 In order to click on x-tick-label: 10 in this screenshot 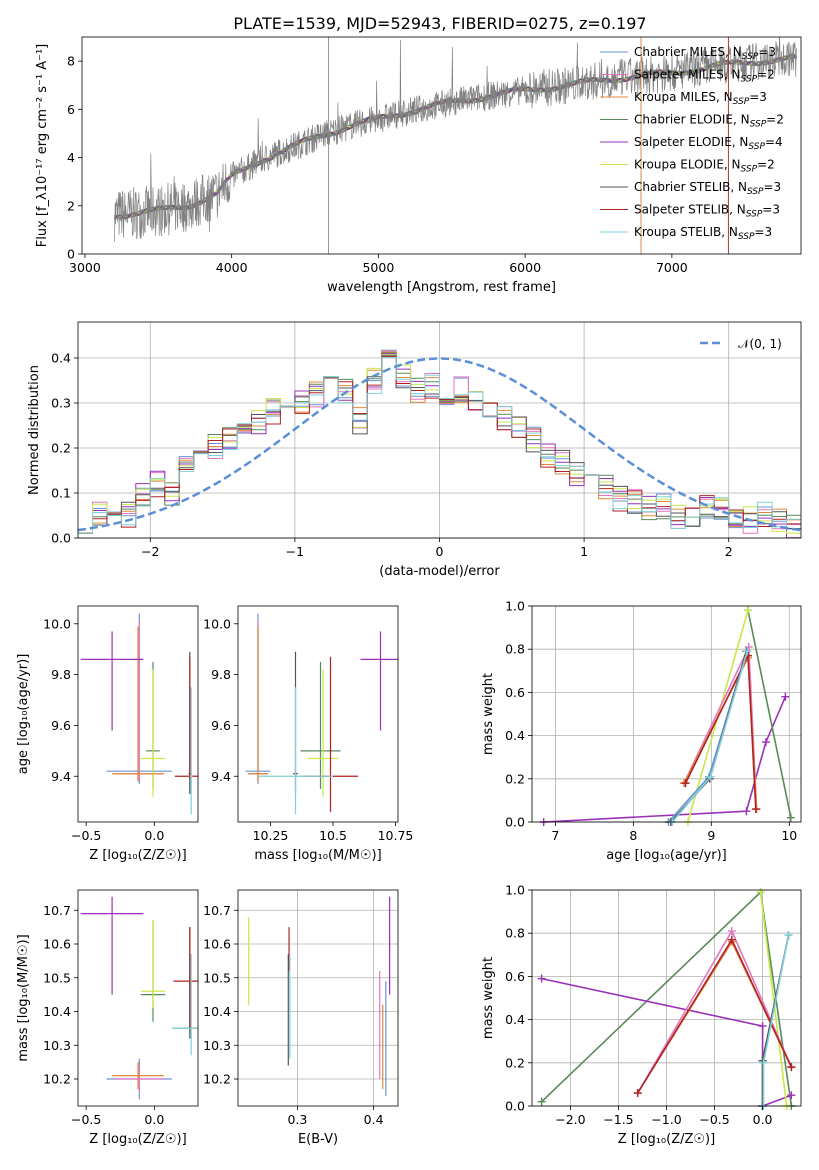, I will do `click(789, 835)`.